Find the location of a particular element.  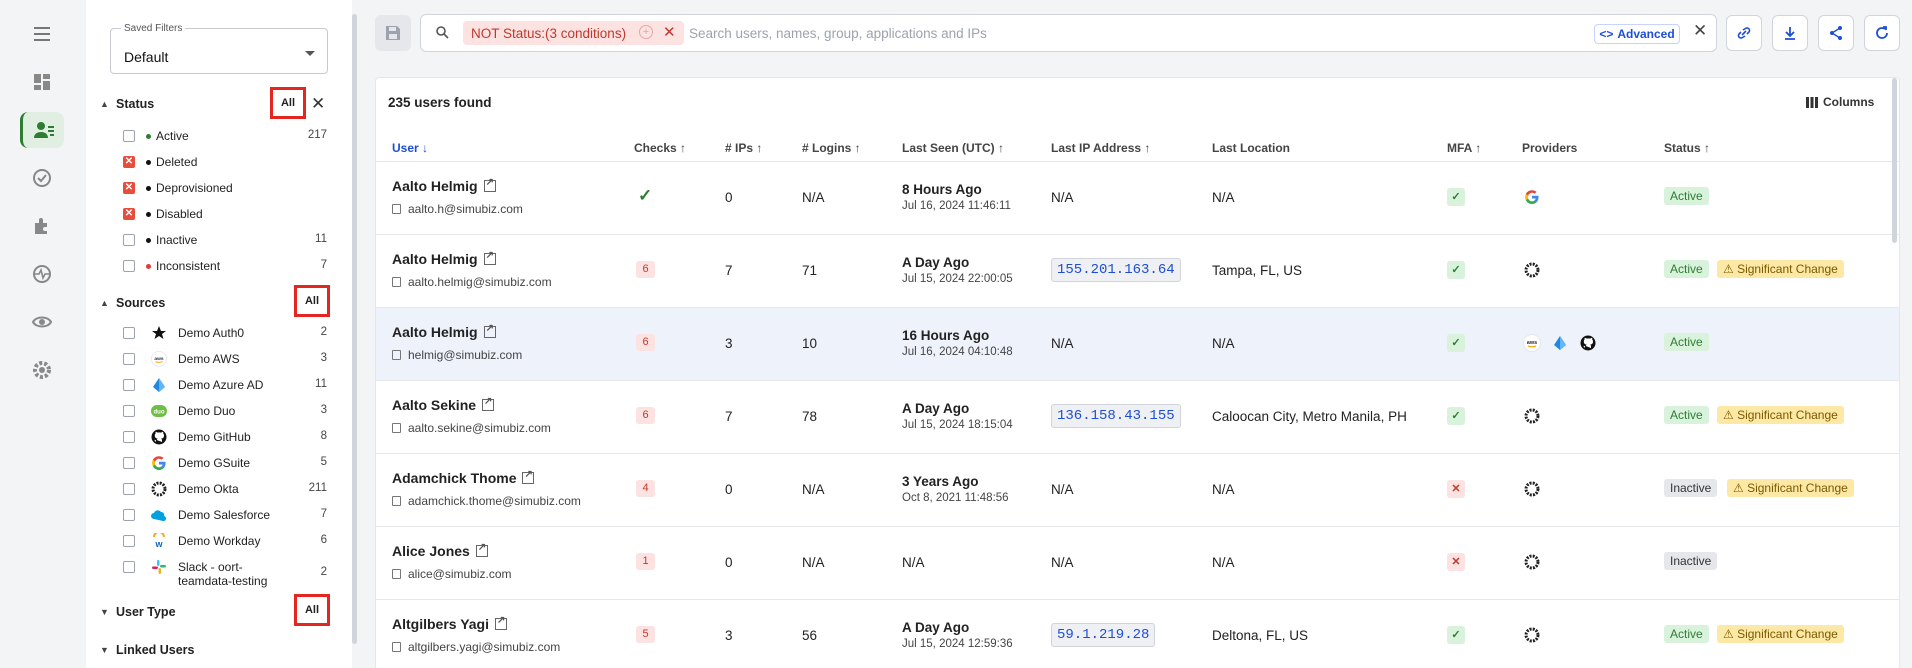

header-status: Status ↑ is located at coordinates (1687, 148).